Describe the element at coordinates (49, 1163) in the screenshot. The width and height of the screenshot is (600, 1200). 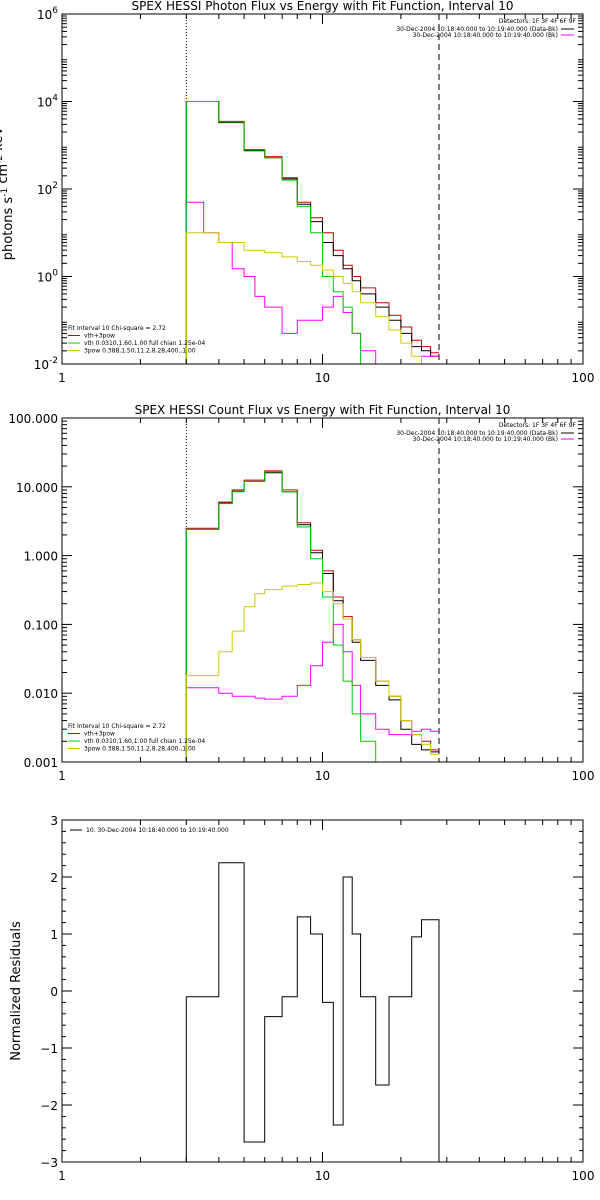
I see `y-tick-label: −3` at that location.